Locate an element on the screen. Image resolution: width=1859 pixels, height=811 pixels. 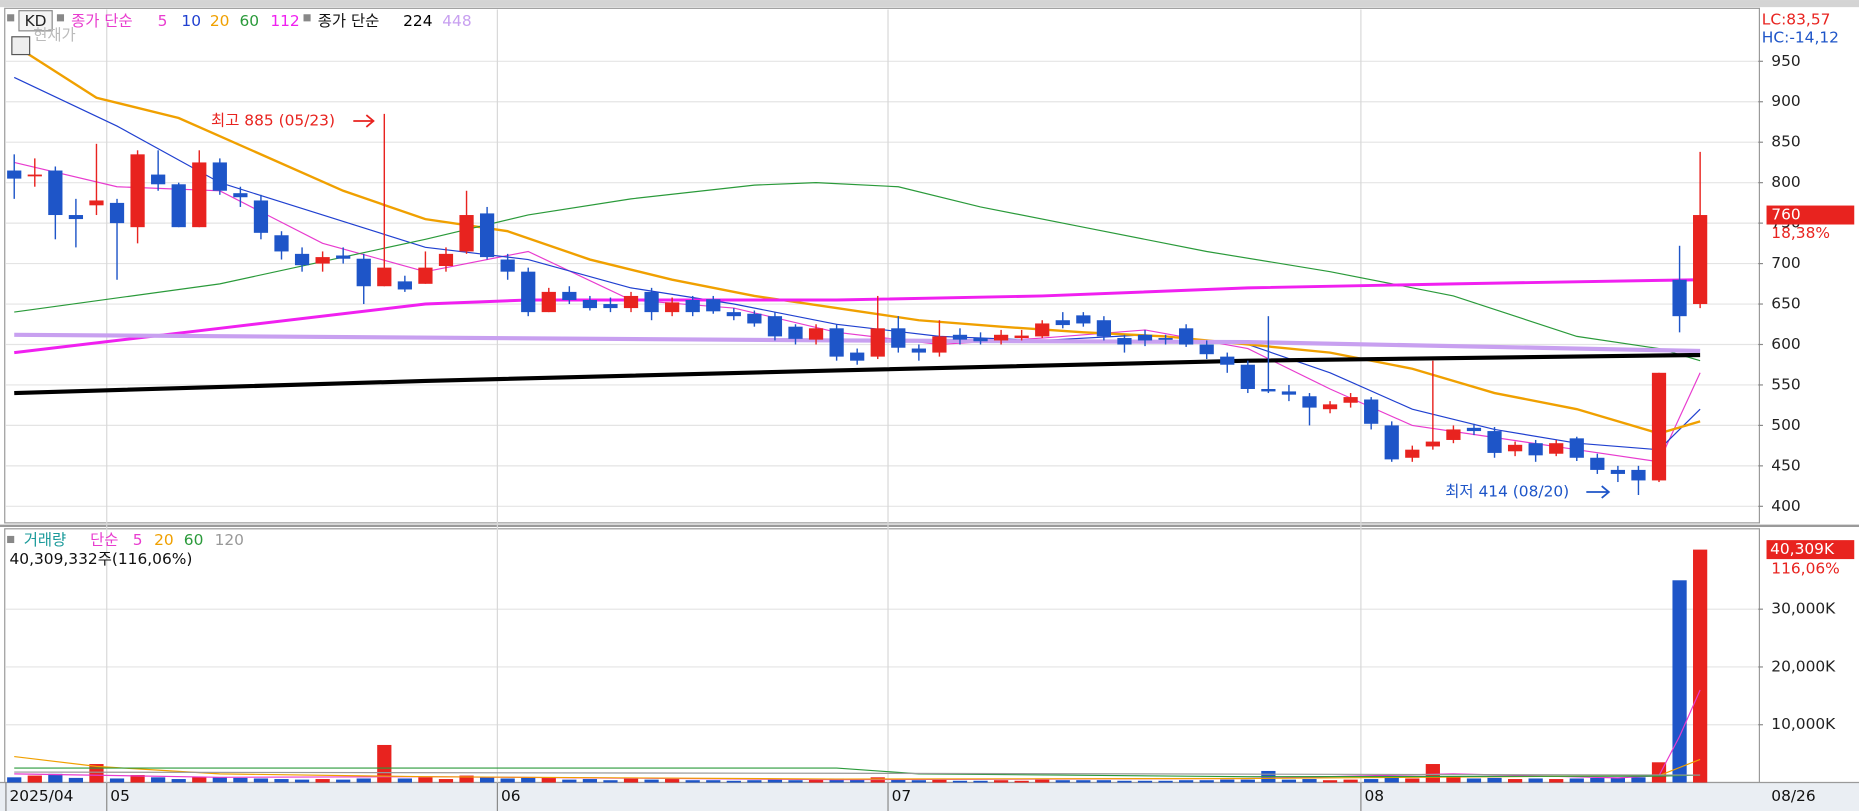
button-icon is located at coordinates (21, 46).